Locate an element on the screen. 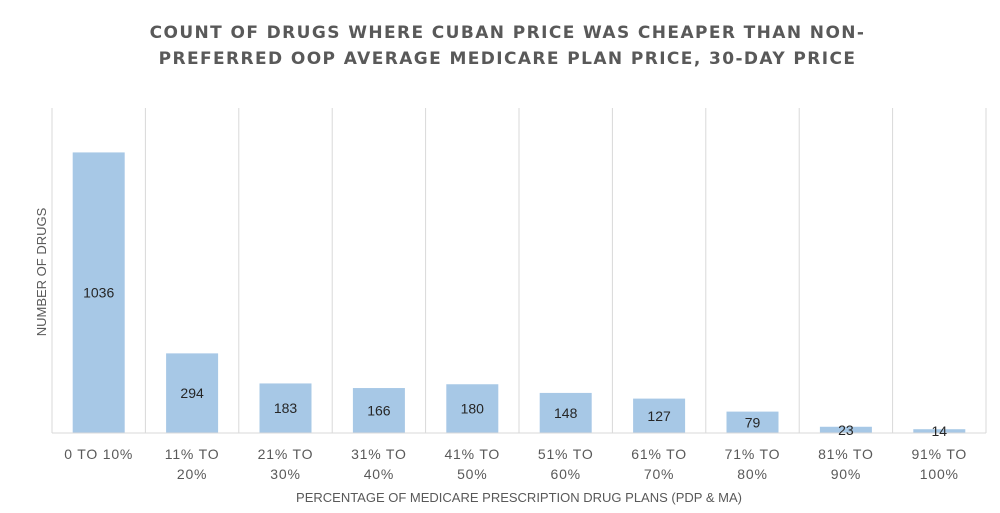 The image size is (1000, 513). x-tick-label: 31% TO 40% is located at coordinates (379, 464).